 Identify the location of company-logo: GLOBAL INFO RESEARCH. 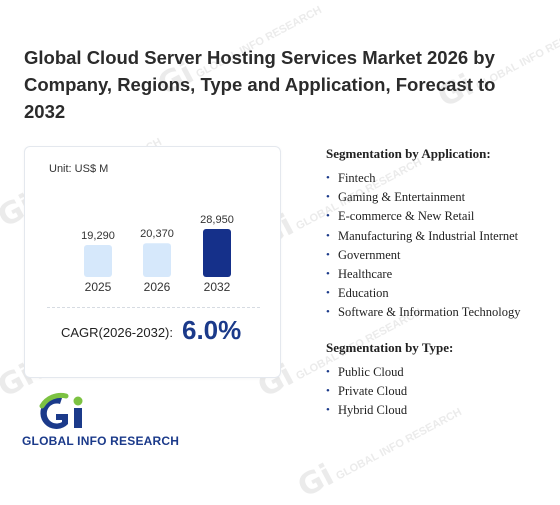
(107, 422).